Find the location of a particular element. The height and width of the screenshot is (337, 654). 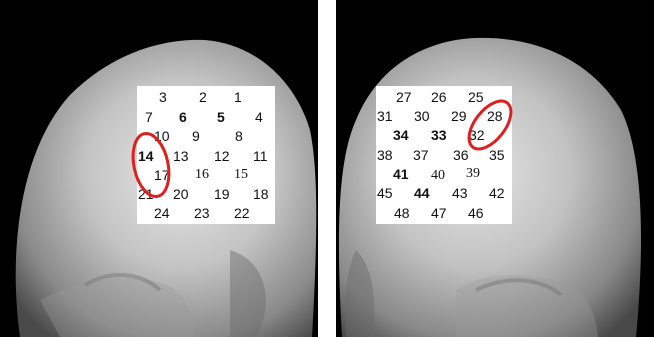

grid-number-highlighted: 32 is located at coordinates (477, 135).